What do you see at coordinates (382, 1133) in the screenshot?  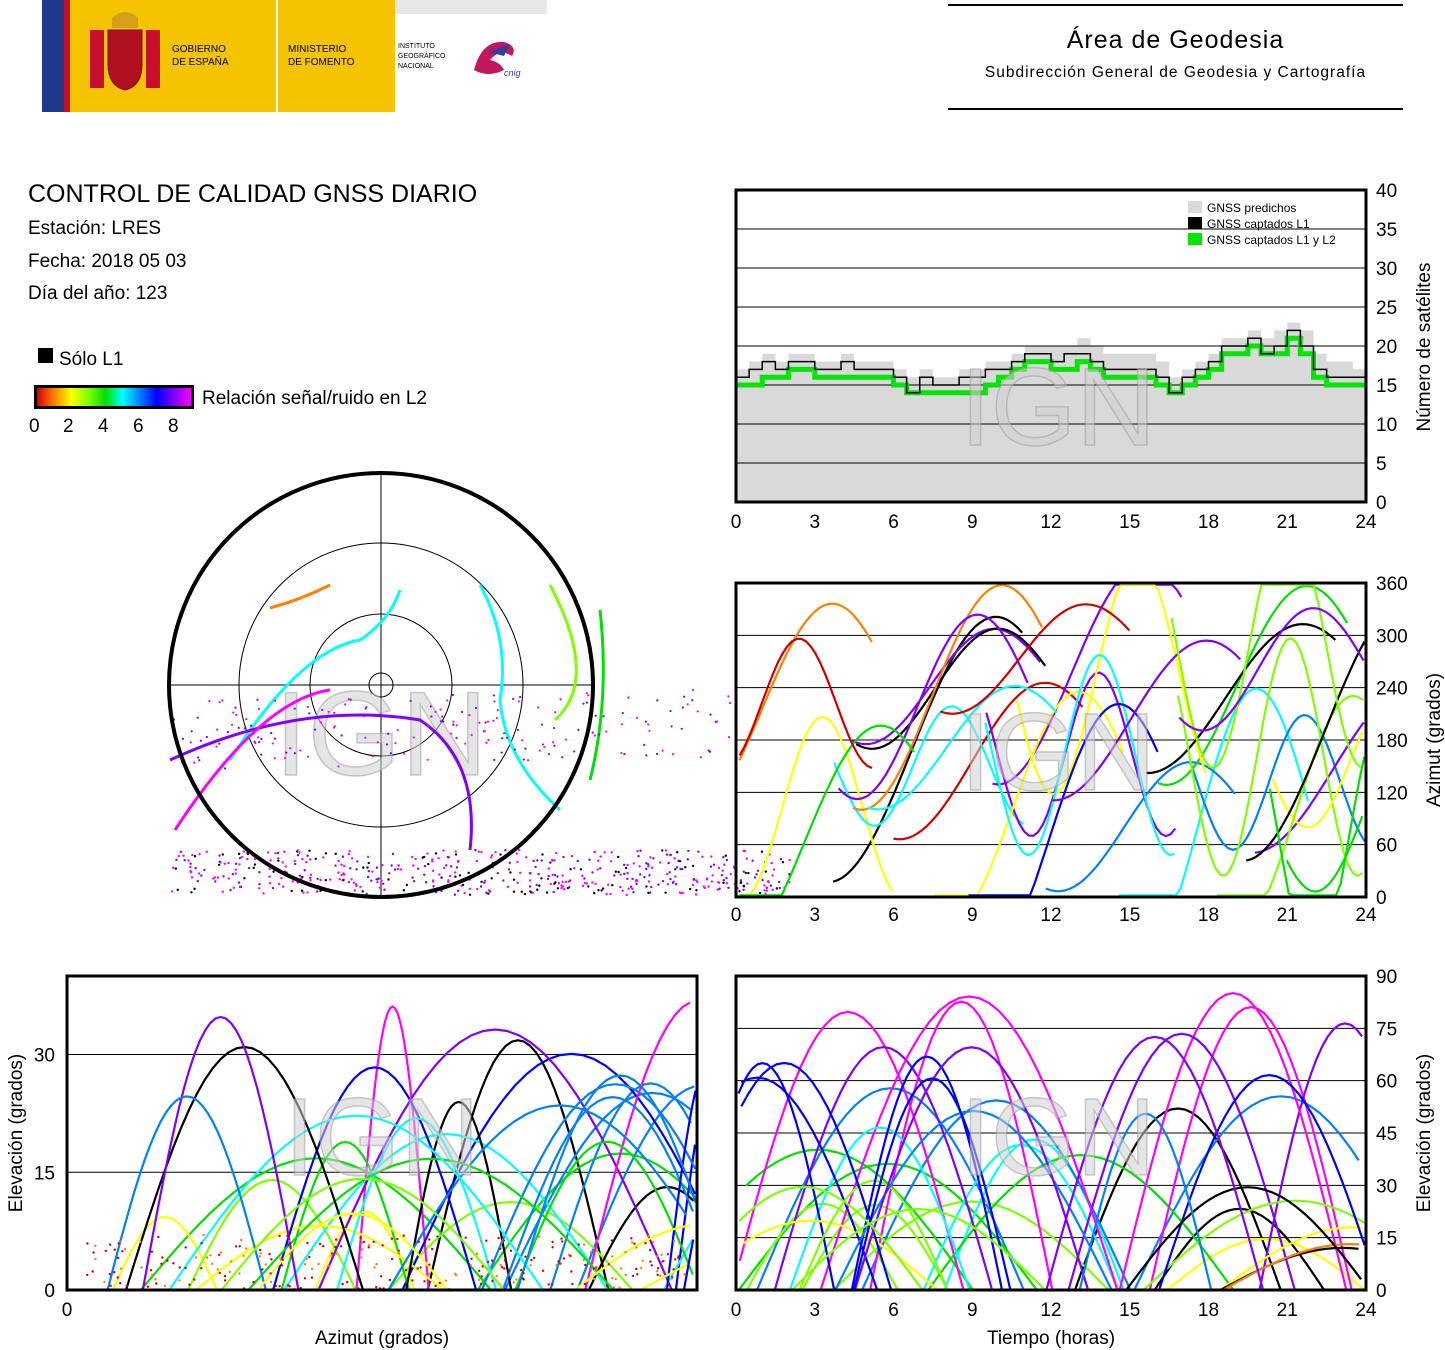 I see `plot-frame` at bounding box center [382, 1133].